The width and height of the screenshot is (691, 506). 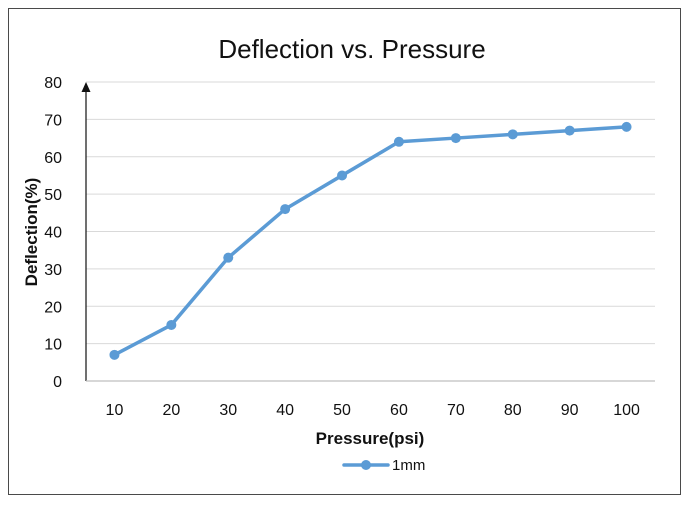 What do you see at coordinates (285, 410) in the screenshot?
I see `x-tick-label: 40` at bounding box center [285, 410].